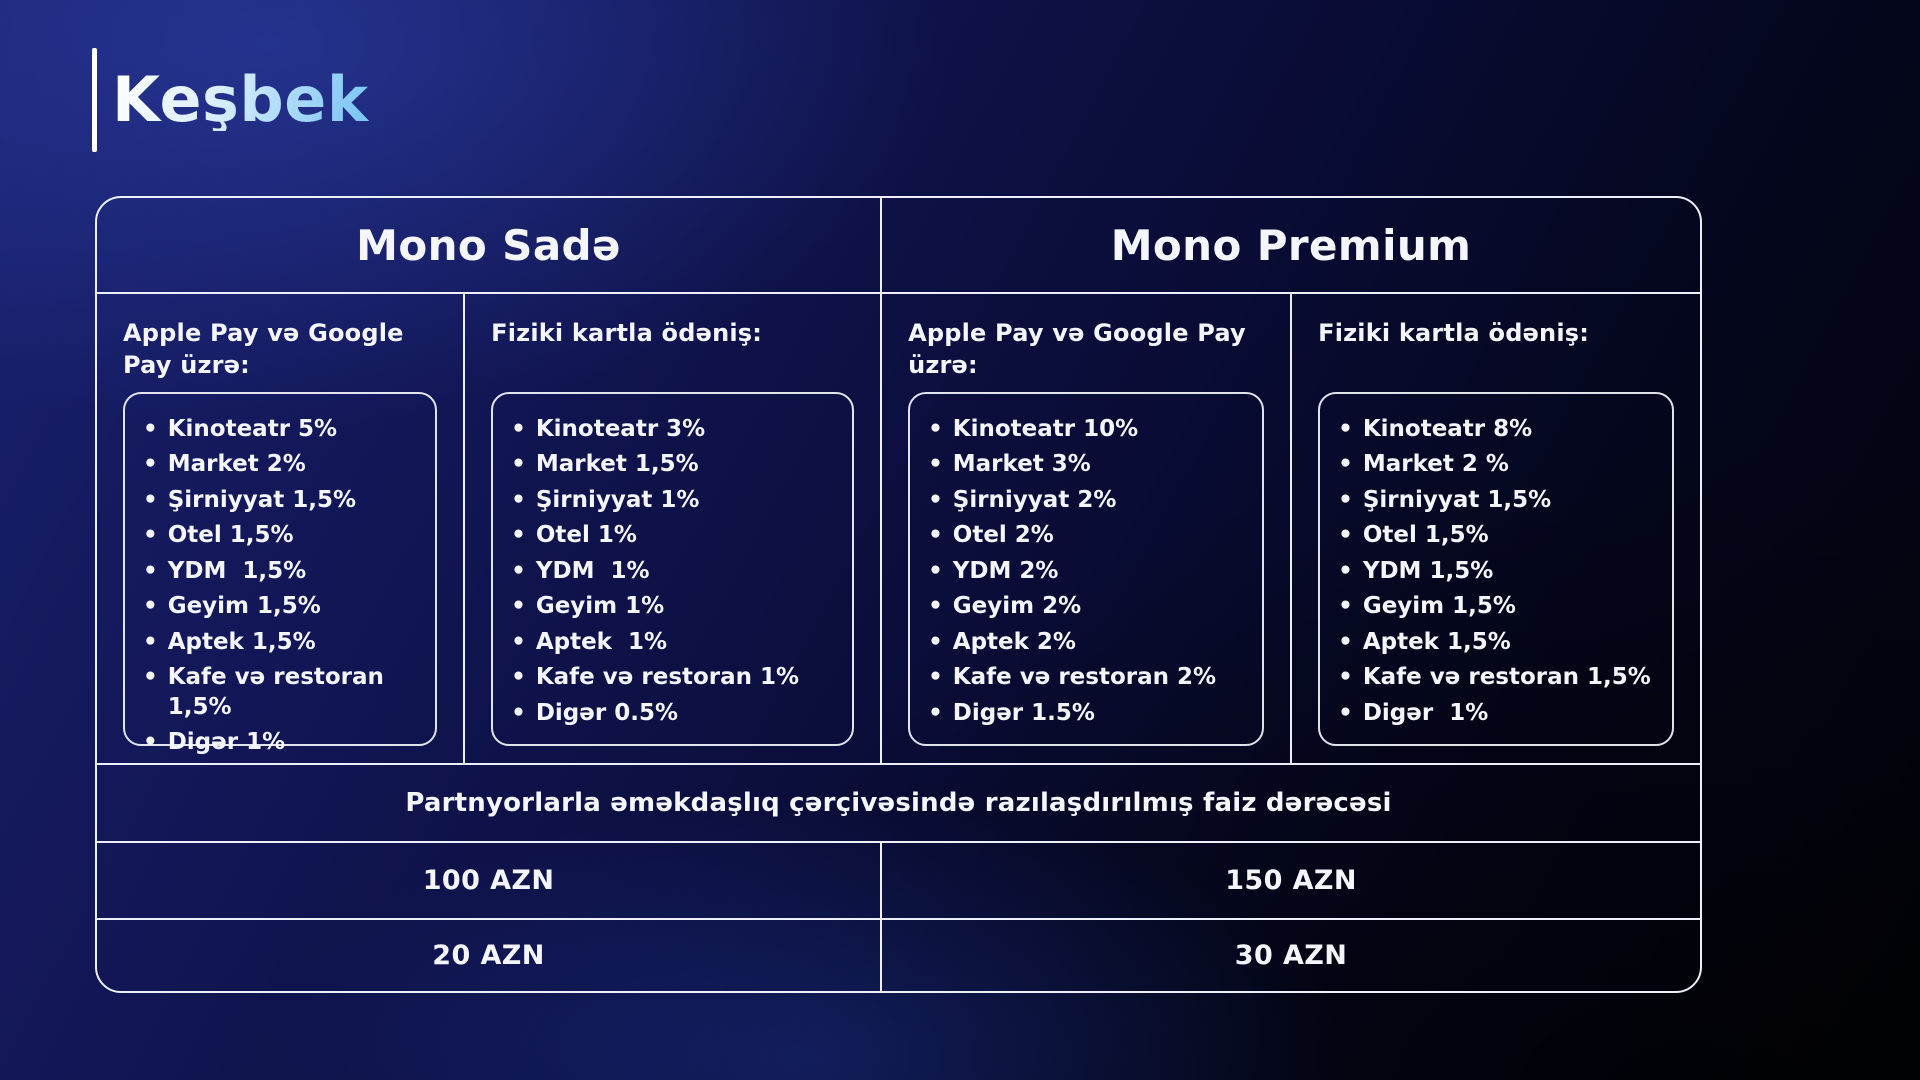 This screenshot has height=1080, width=1920. Describe the element at coordinates (1086, 642) in the screenshot. I see `rate-item: • Aptek 2%` at that location.